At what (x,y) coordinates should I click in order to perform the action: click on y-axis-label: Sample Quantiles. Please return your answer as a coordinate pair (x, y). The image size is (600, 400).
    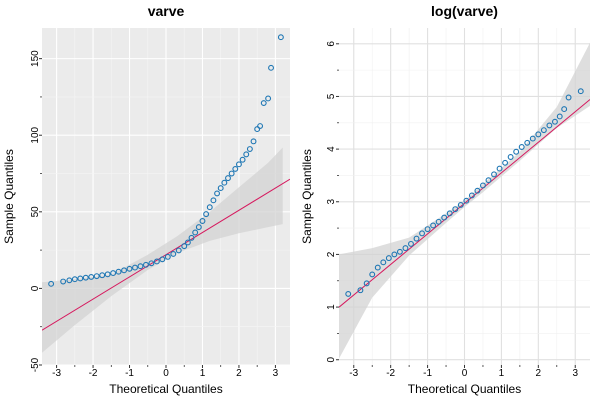
    Looking at the image, I should click on (307, 196).